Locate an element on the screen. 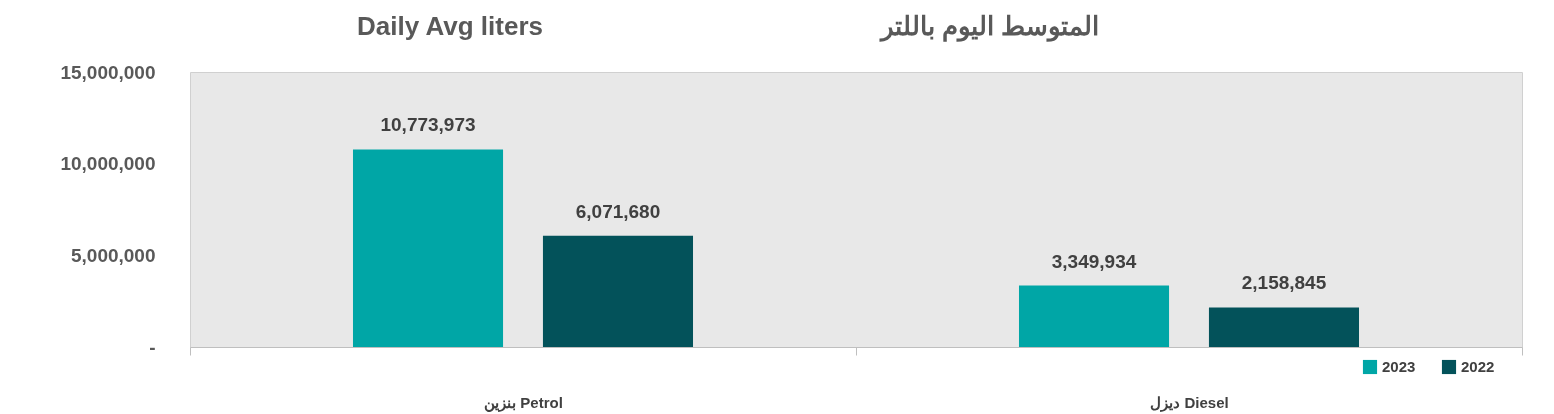  legend-label: 2022 is located at coordinates (1478, 366).